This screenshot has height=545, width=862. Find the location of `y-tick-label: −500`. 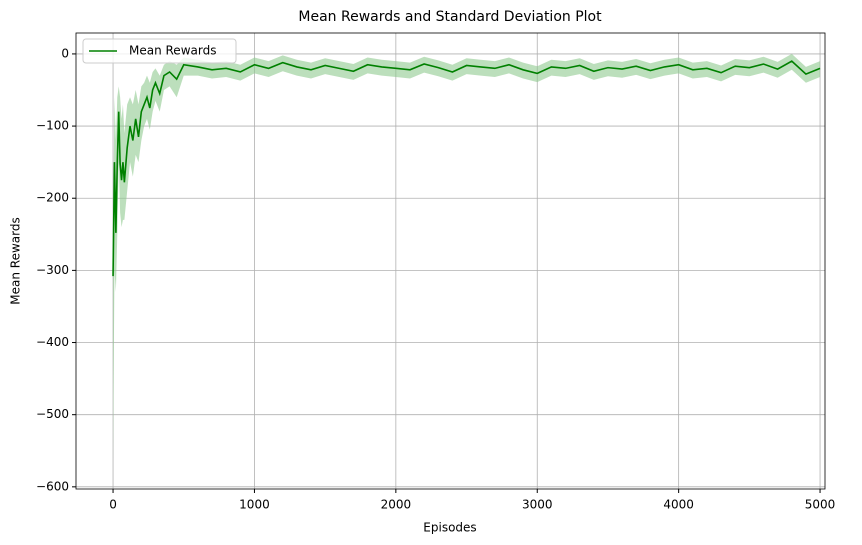

y-tick-label: −500 is located at coordinates (52, 414).